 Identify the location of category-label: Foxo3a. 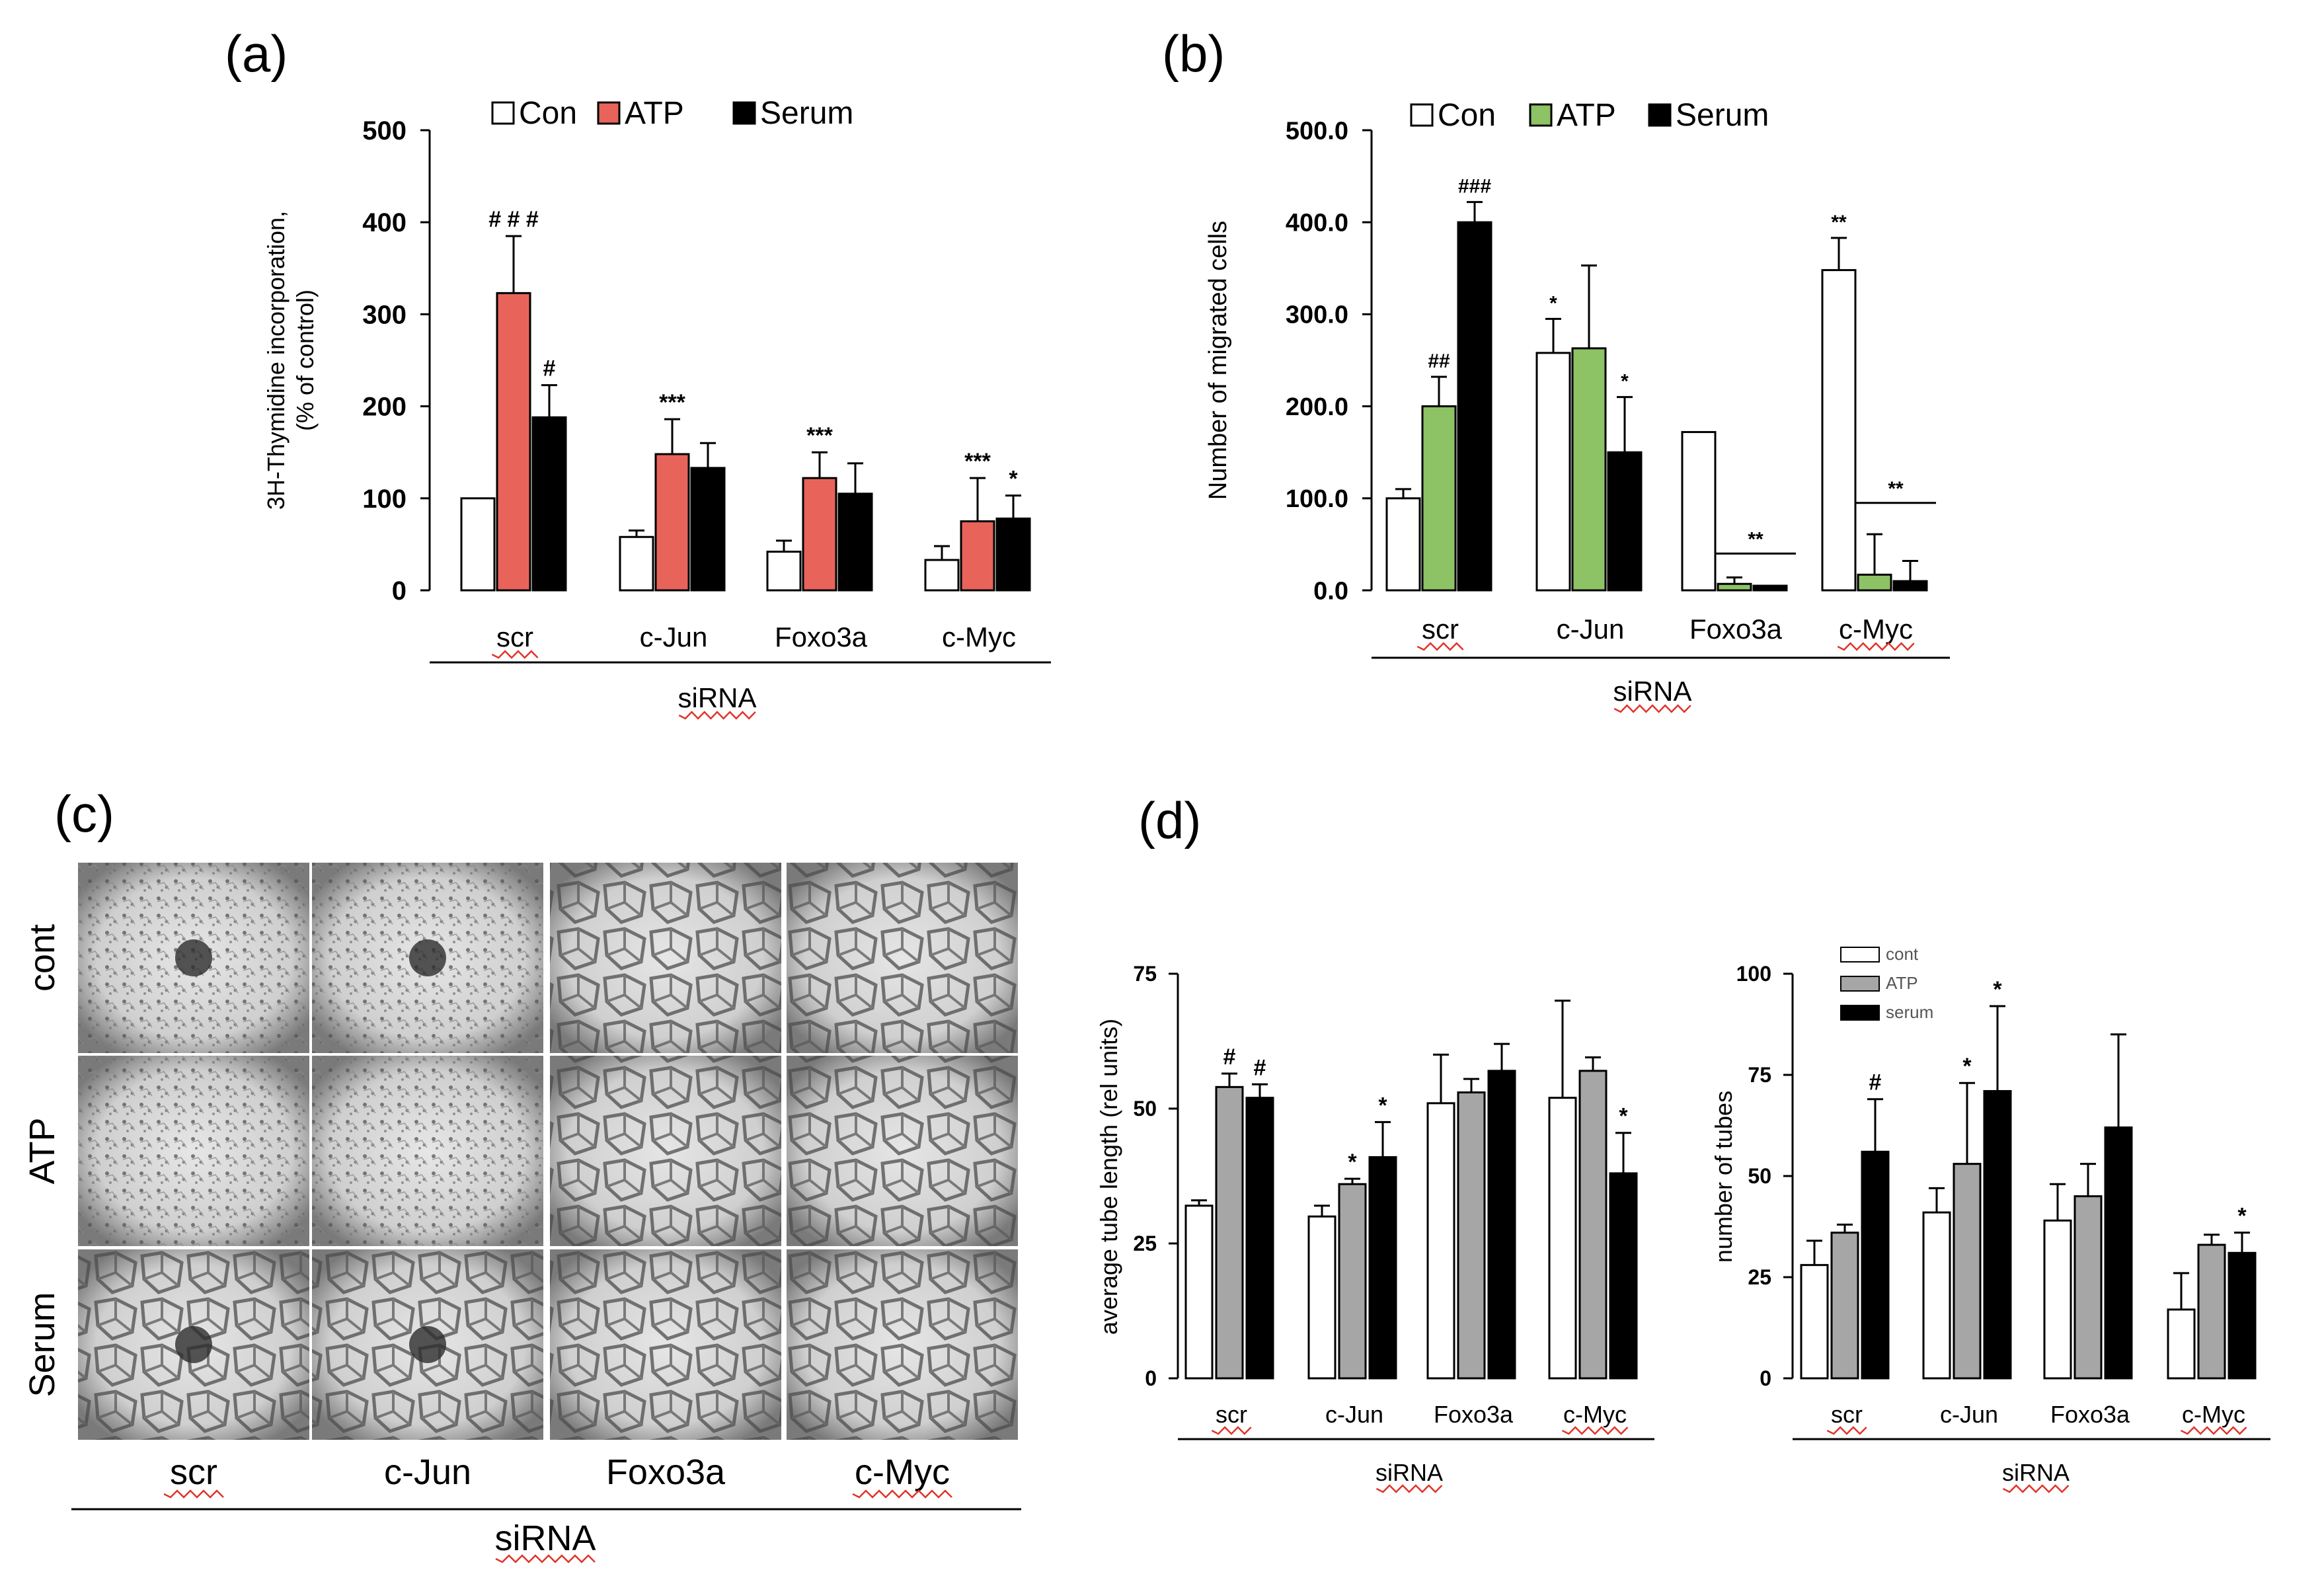
(2090, 1415).